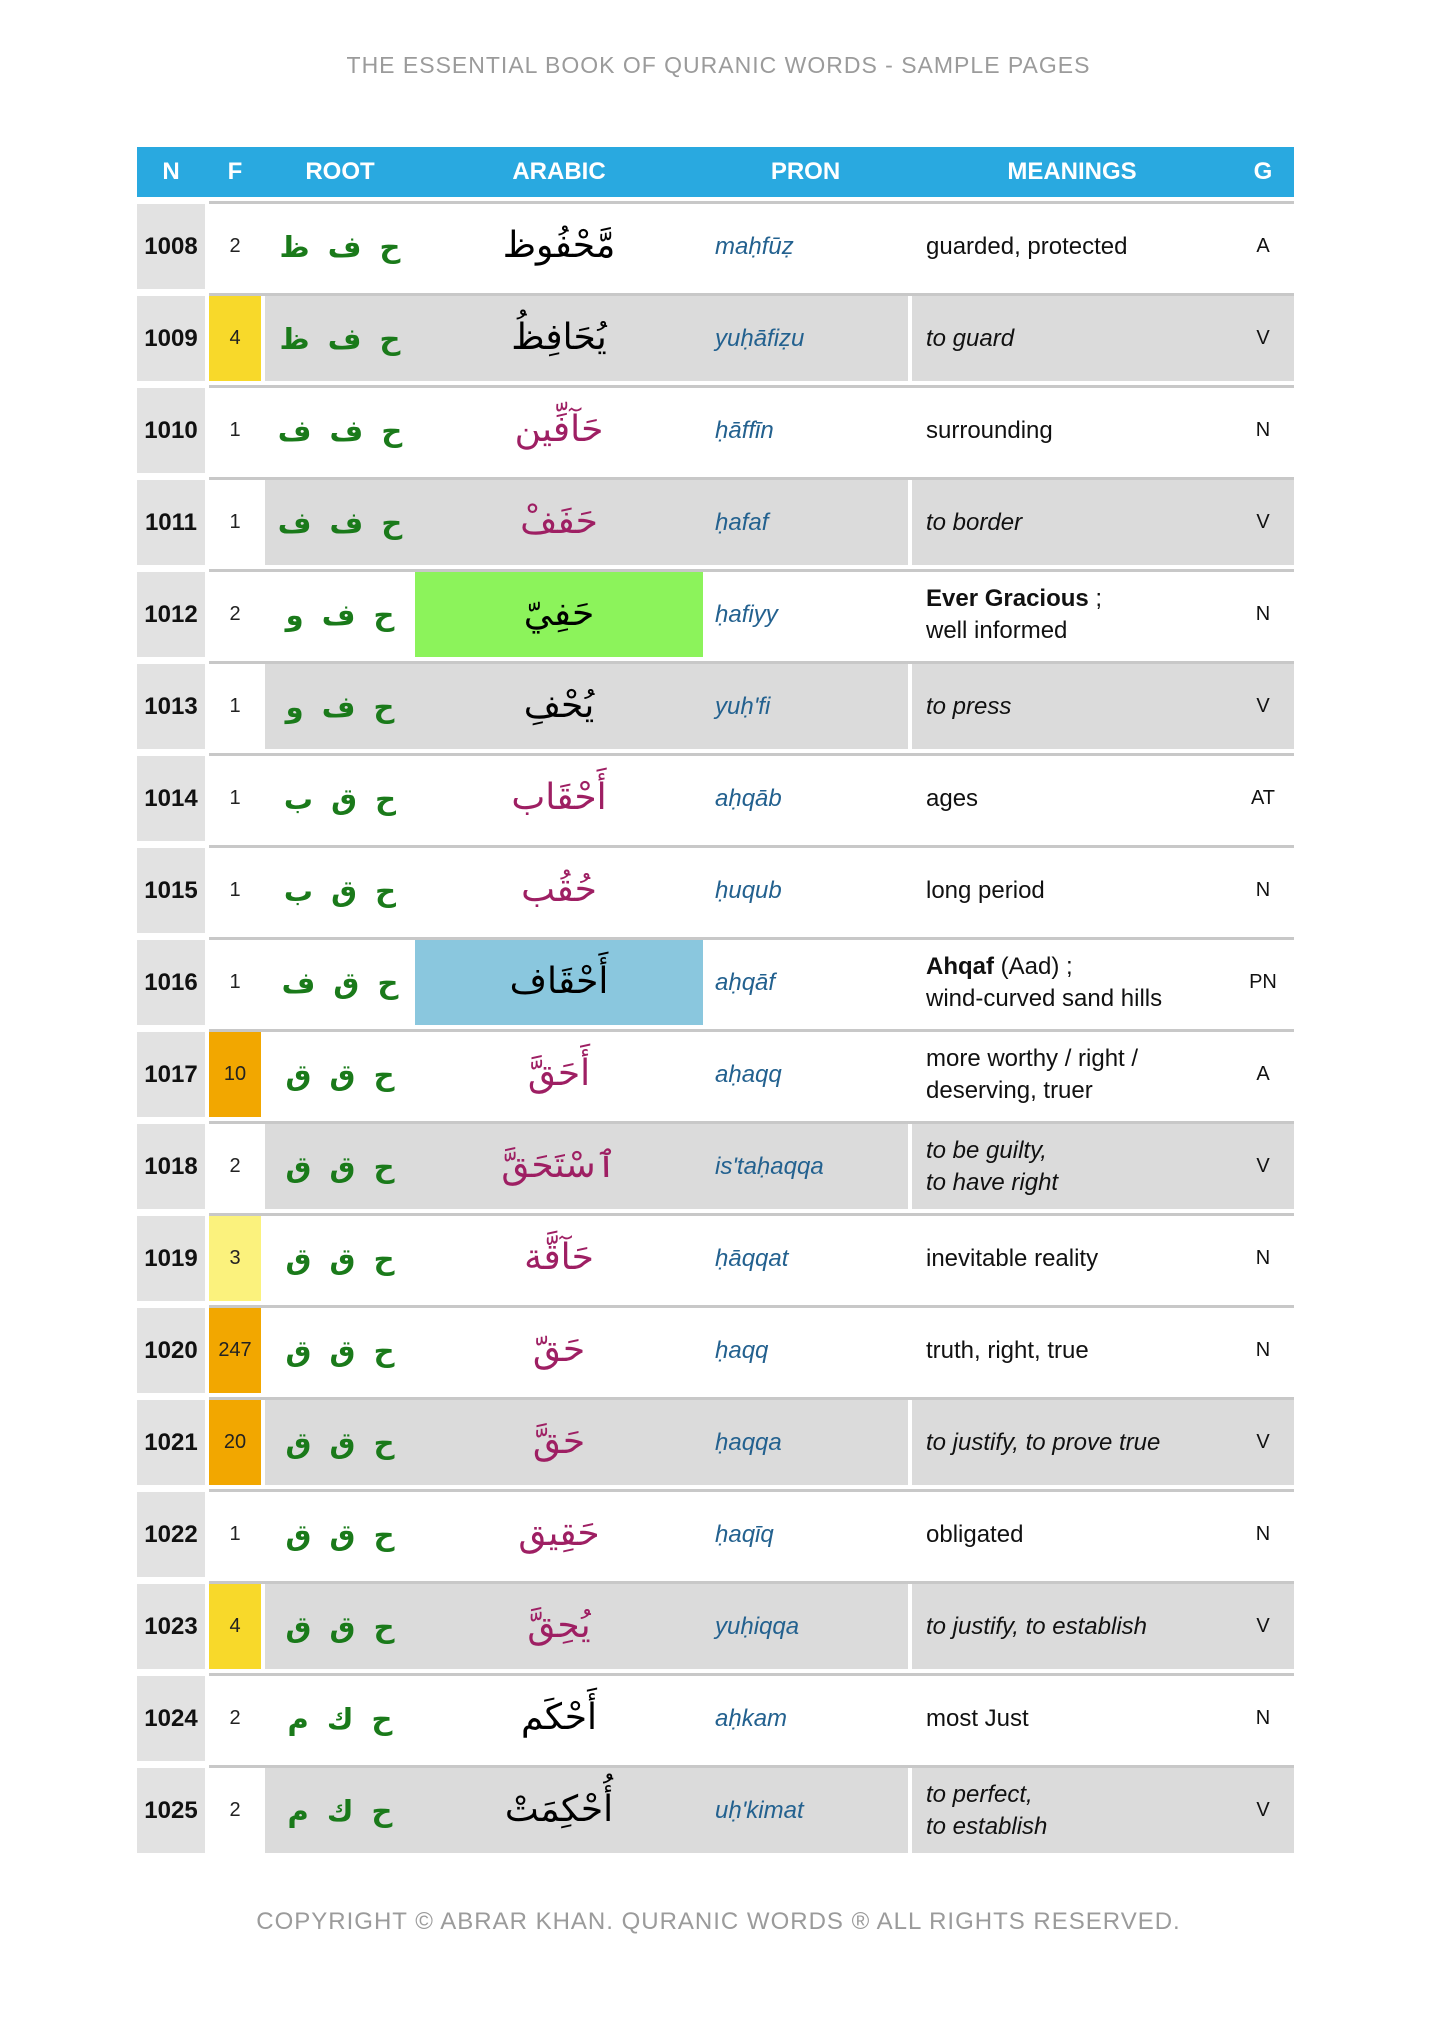  I want to click on meanings-grammar-block: more worthy / right / deserving, truer A, so click(1103, 1074).